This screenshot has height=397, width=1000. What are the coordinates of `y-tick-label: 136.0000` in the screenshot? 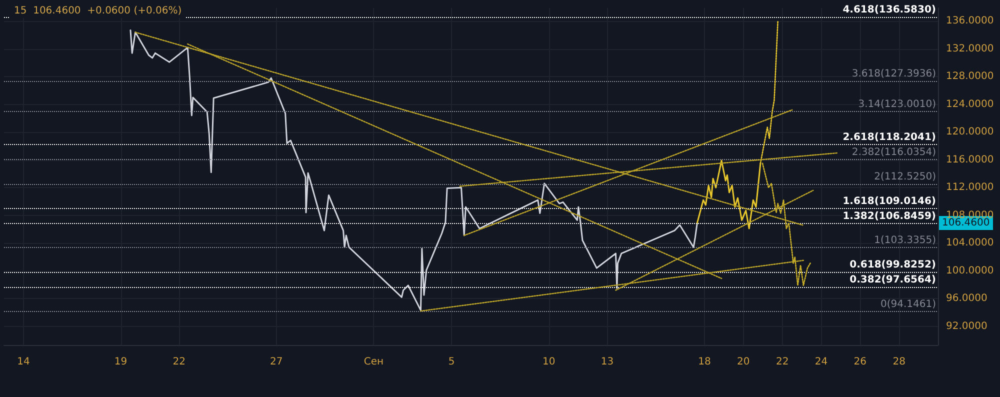 It's located at (970, 21).